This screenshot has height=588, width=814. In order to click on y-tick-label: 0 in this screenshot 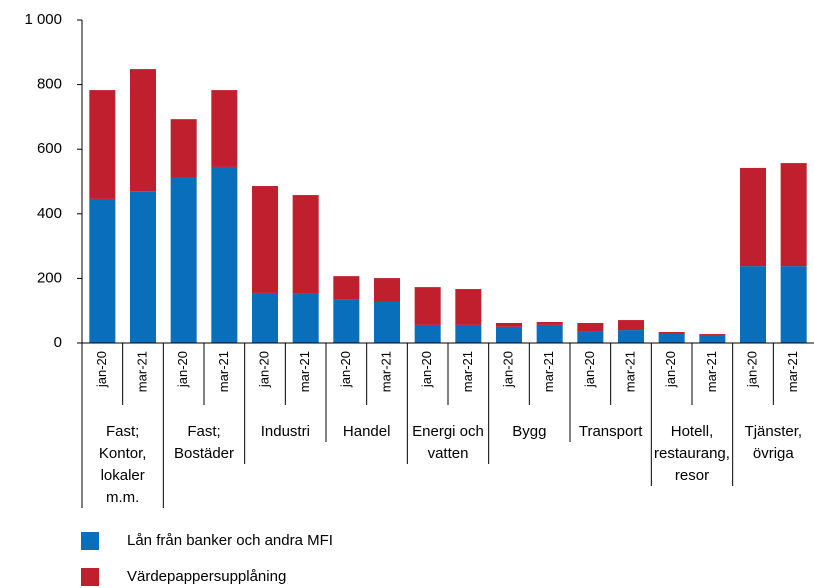, I will do `click(58, 342)`.